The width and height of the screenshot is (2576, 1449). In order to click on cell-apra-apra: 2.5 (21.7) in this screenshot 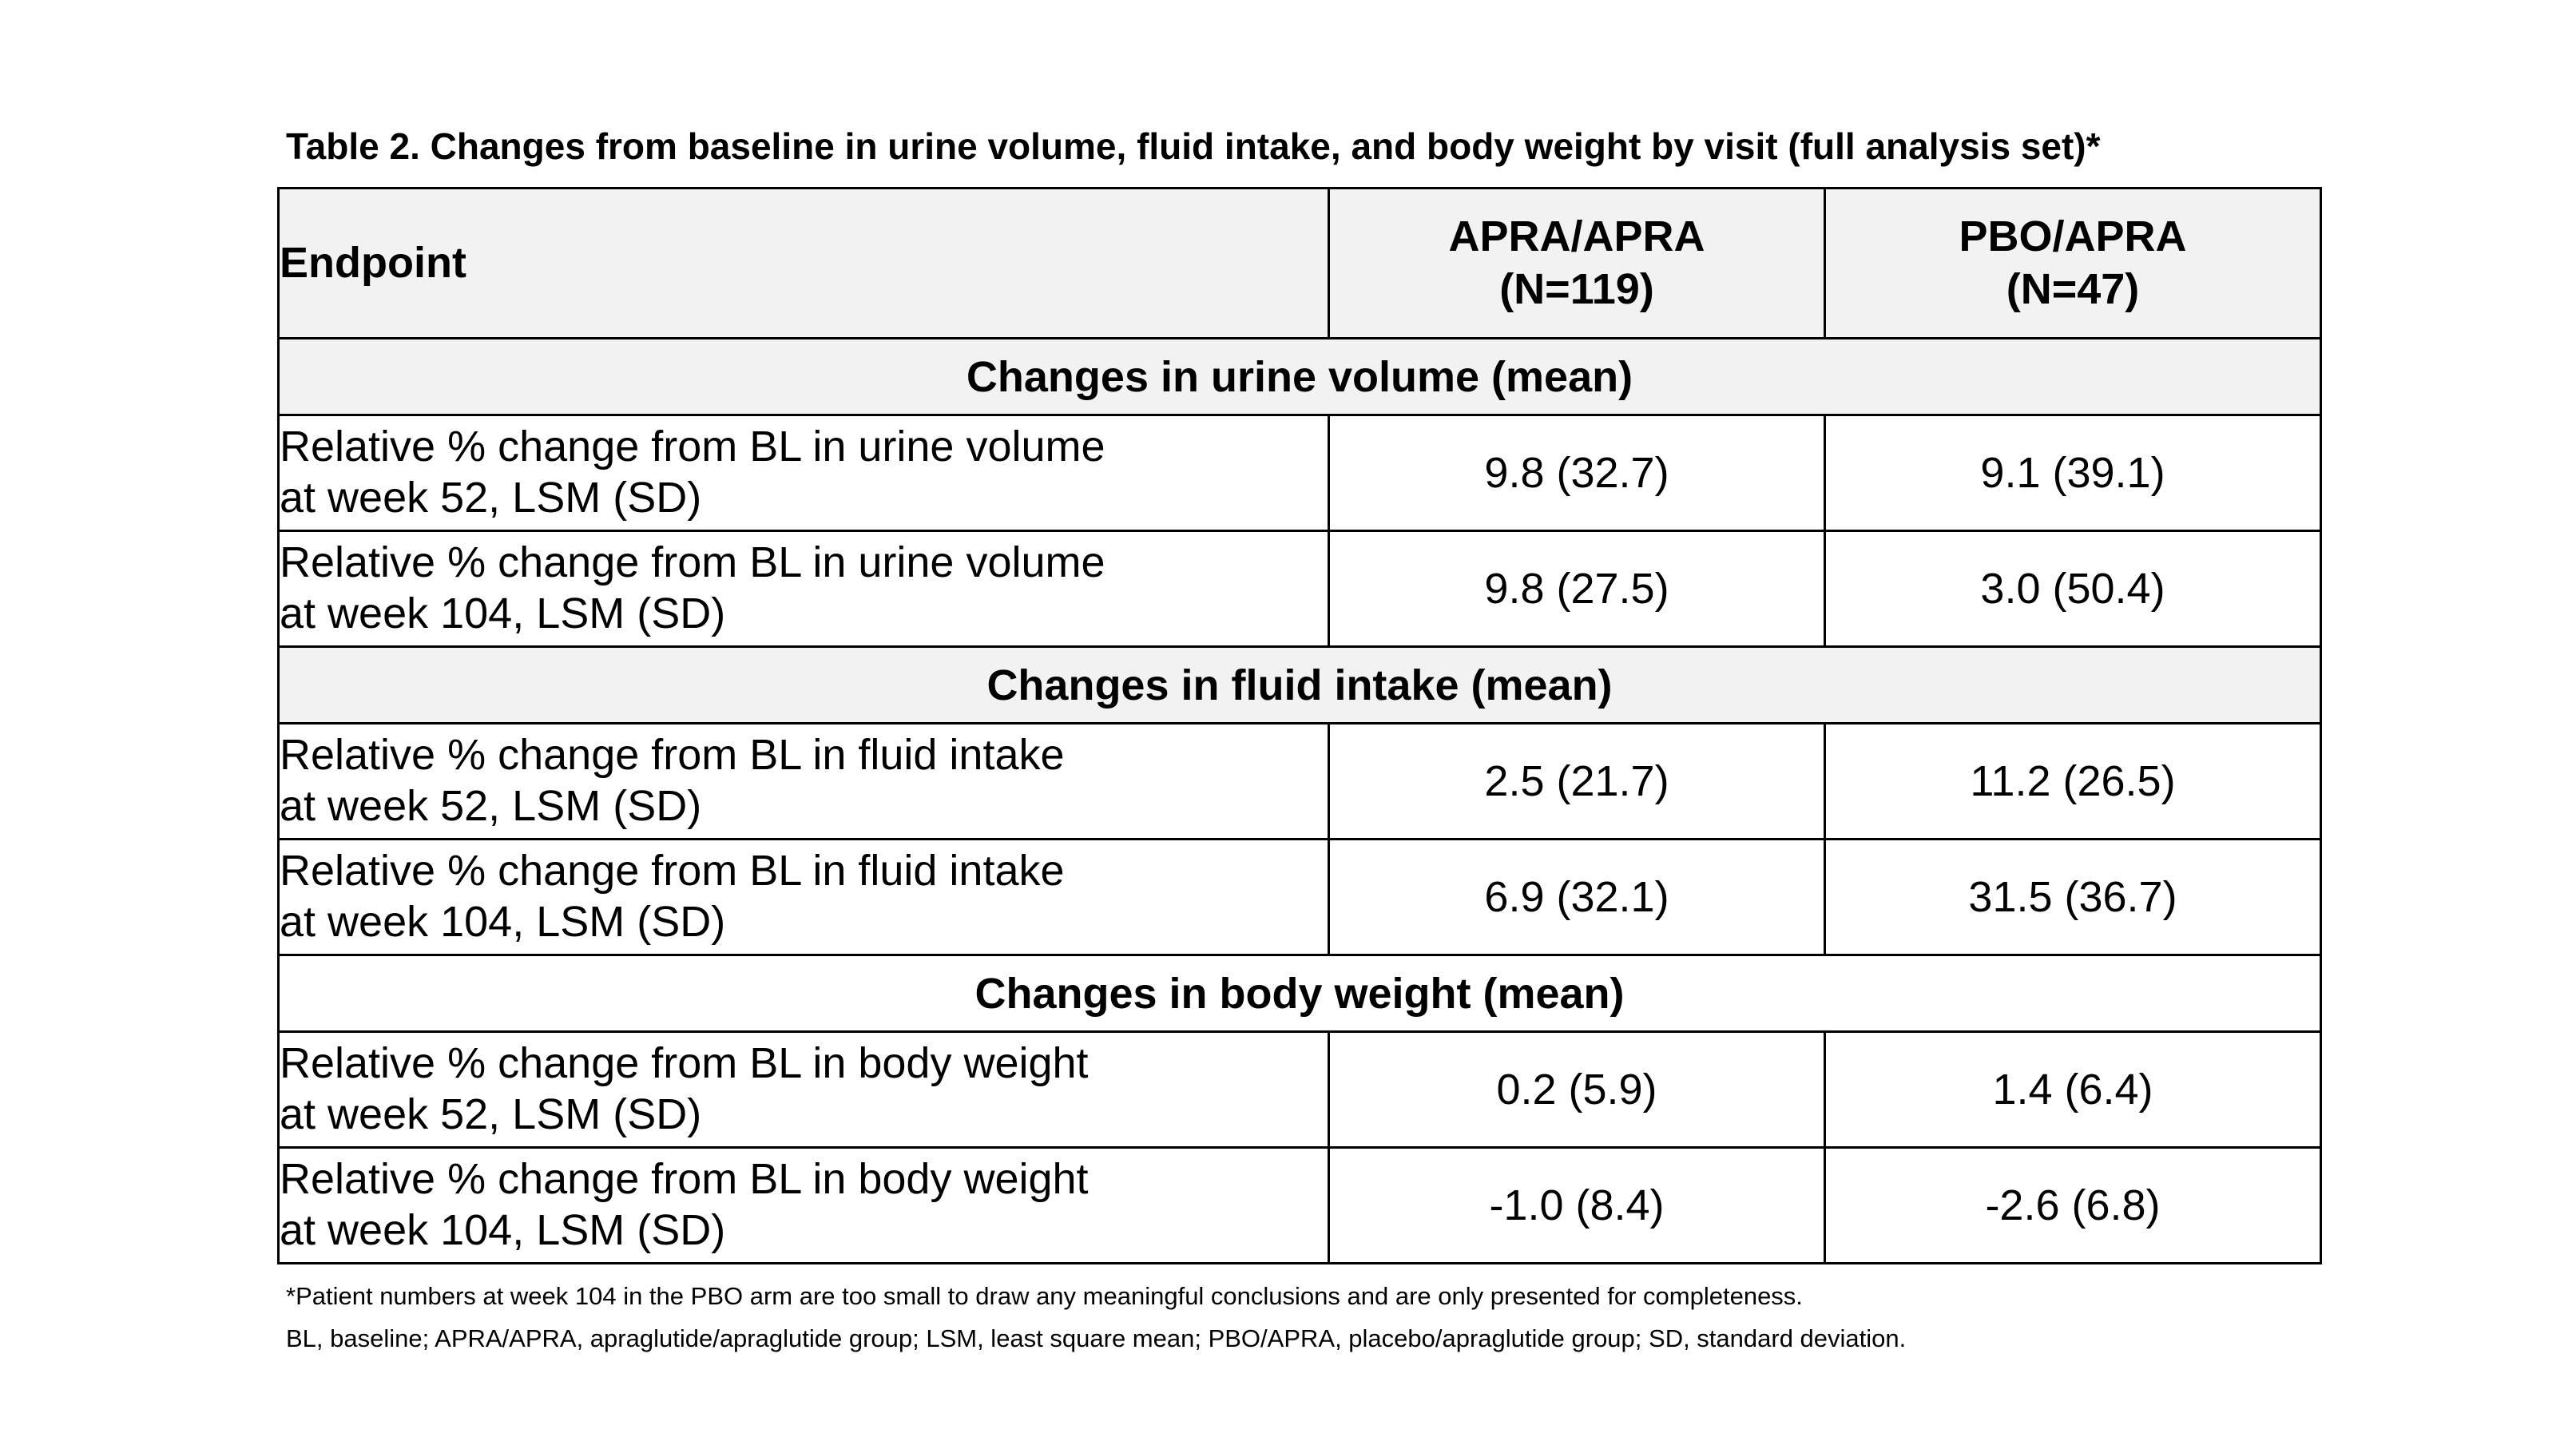, I will do `click(1577, 781)`.